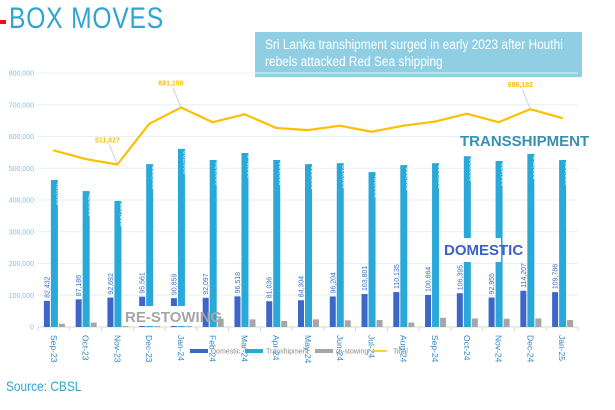 The image size is (615, 410). What do you see at coordinates (287, 352) in the screenshot?
I see `legend-label: Transhipment` at bounding box center [287, 352].